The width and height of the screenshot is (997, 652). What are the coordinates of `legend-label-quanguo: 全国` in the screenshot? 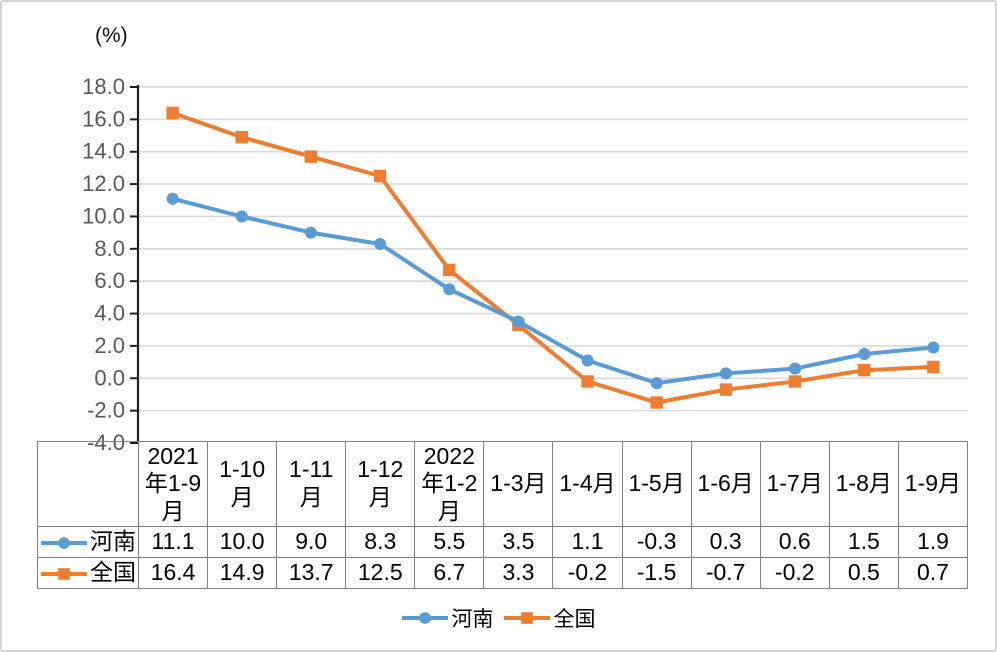 It's located at (574, 619).